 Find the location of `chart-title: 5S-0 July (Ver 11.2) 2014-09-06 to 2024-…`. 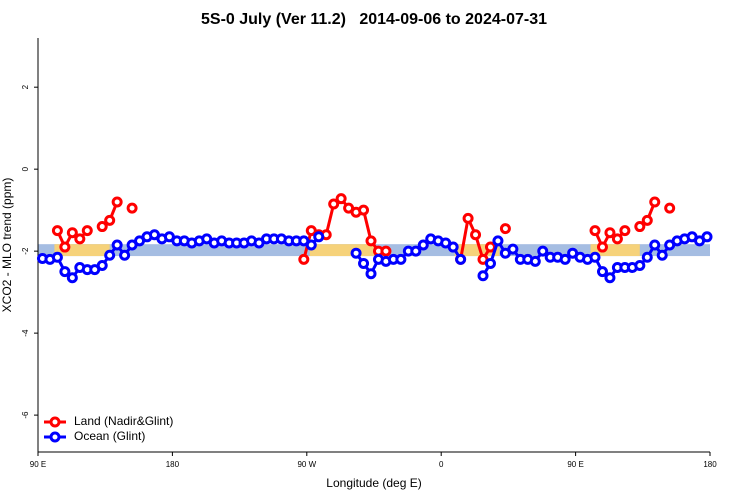

chart-title: 5S-0 July (Ver 11.2) 2014-09-06 to 2024-… is located at coordinates (374, 19).